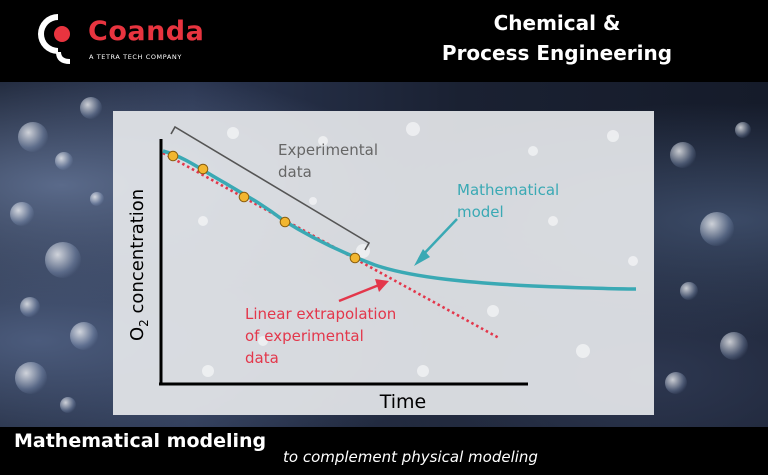 The height and width of the screenshot is (475, 768). I want to click on experimental-label-line2: data, so click(295, 172).